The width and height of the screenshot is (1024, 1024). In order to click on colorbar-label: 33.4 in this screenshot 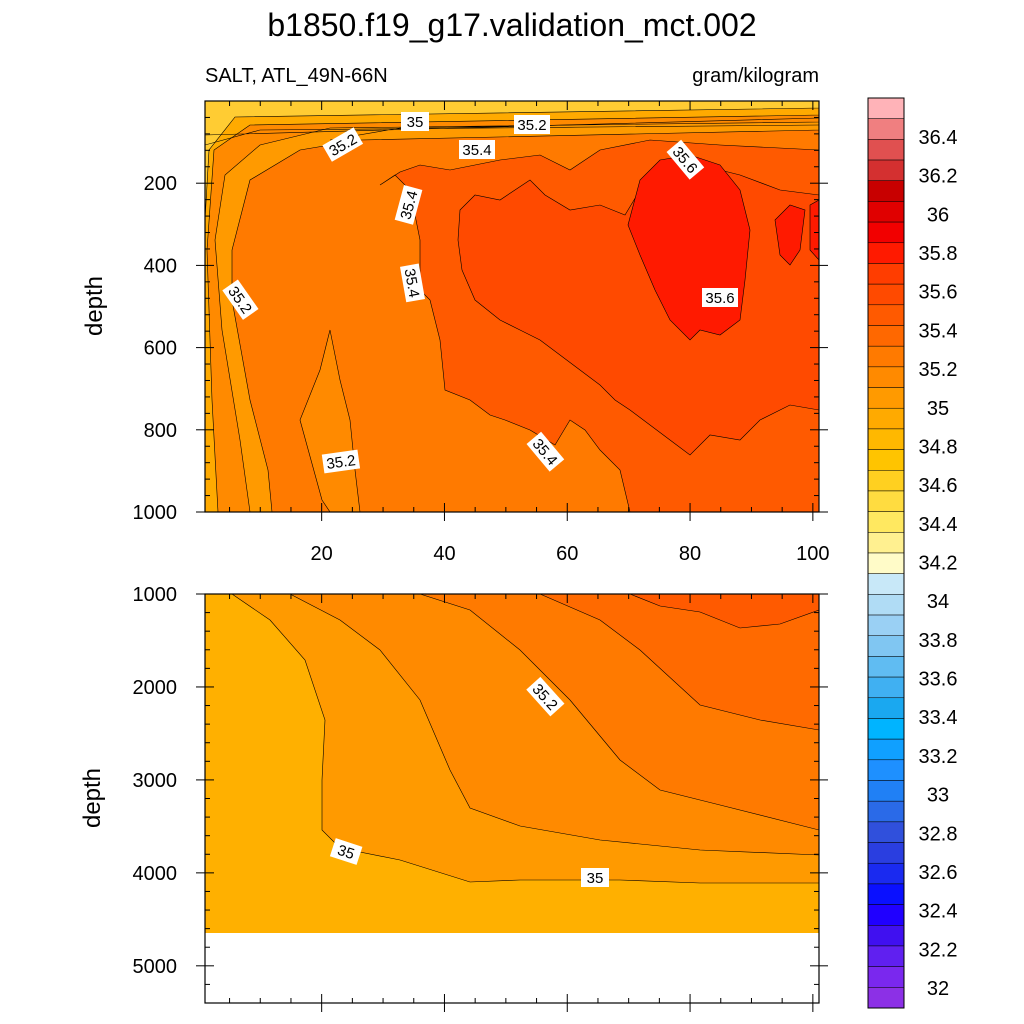, I will do `click(938, 718)`.